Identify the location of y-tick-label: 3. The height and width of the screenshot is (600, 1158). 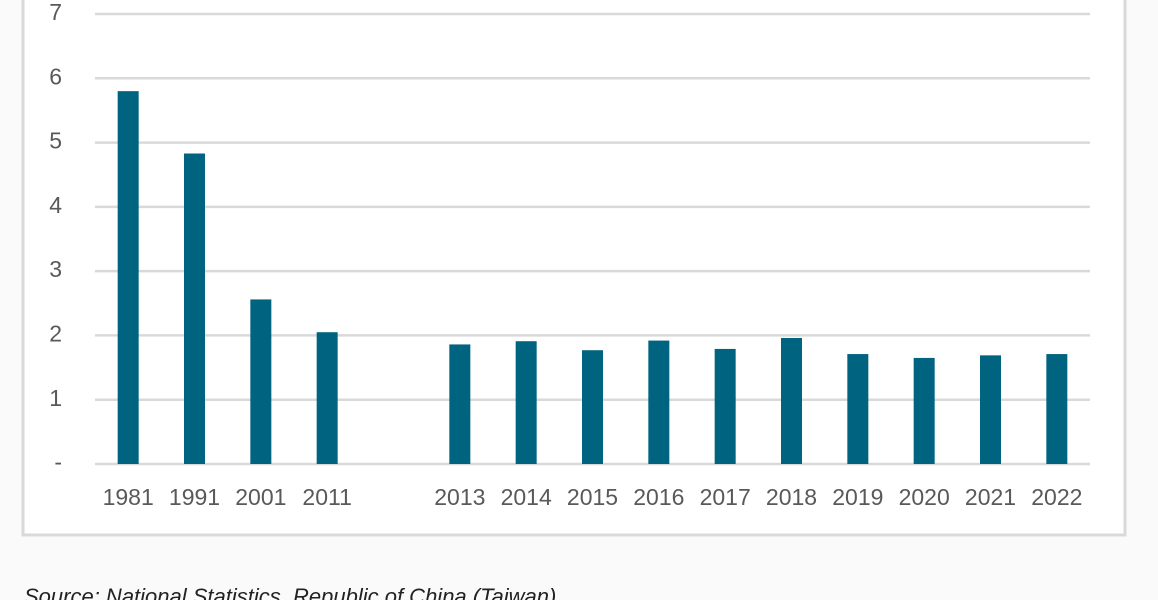
(55, 269).